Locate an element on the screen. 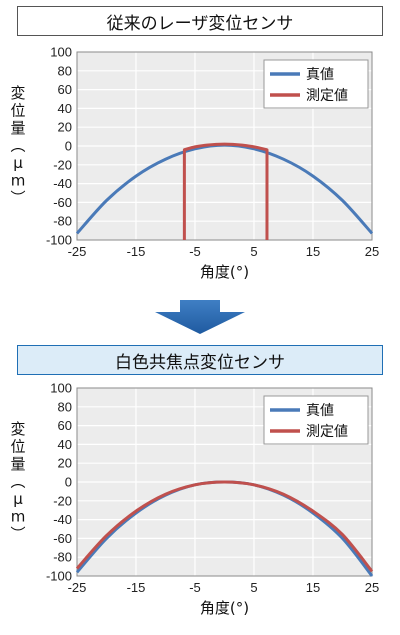 Image resolution: width=400 pixels, height=635 pixels. chart-title-confocal: 白色共焦点変位センサ is located at coordinates (200, 360).